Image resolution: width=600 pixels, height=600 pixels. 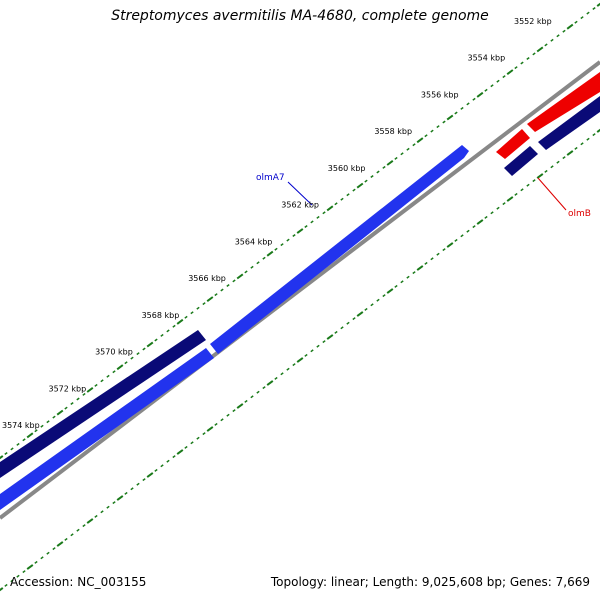 What do you see at coordinates (161, 315) in the screenshot?
I see `tick-label: 3568 kbp` at bounding box center [161, 315].